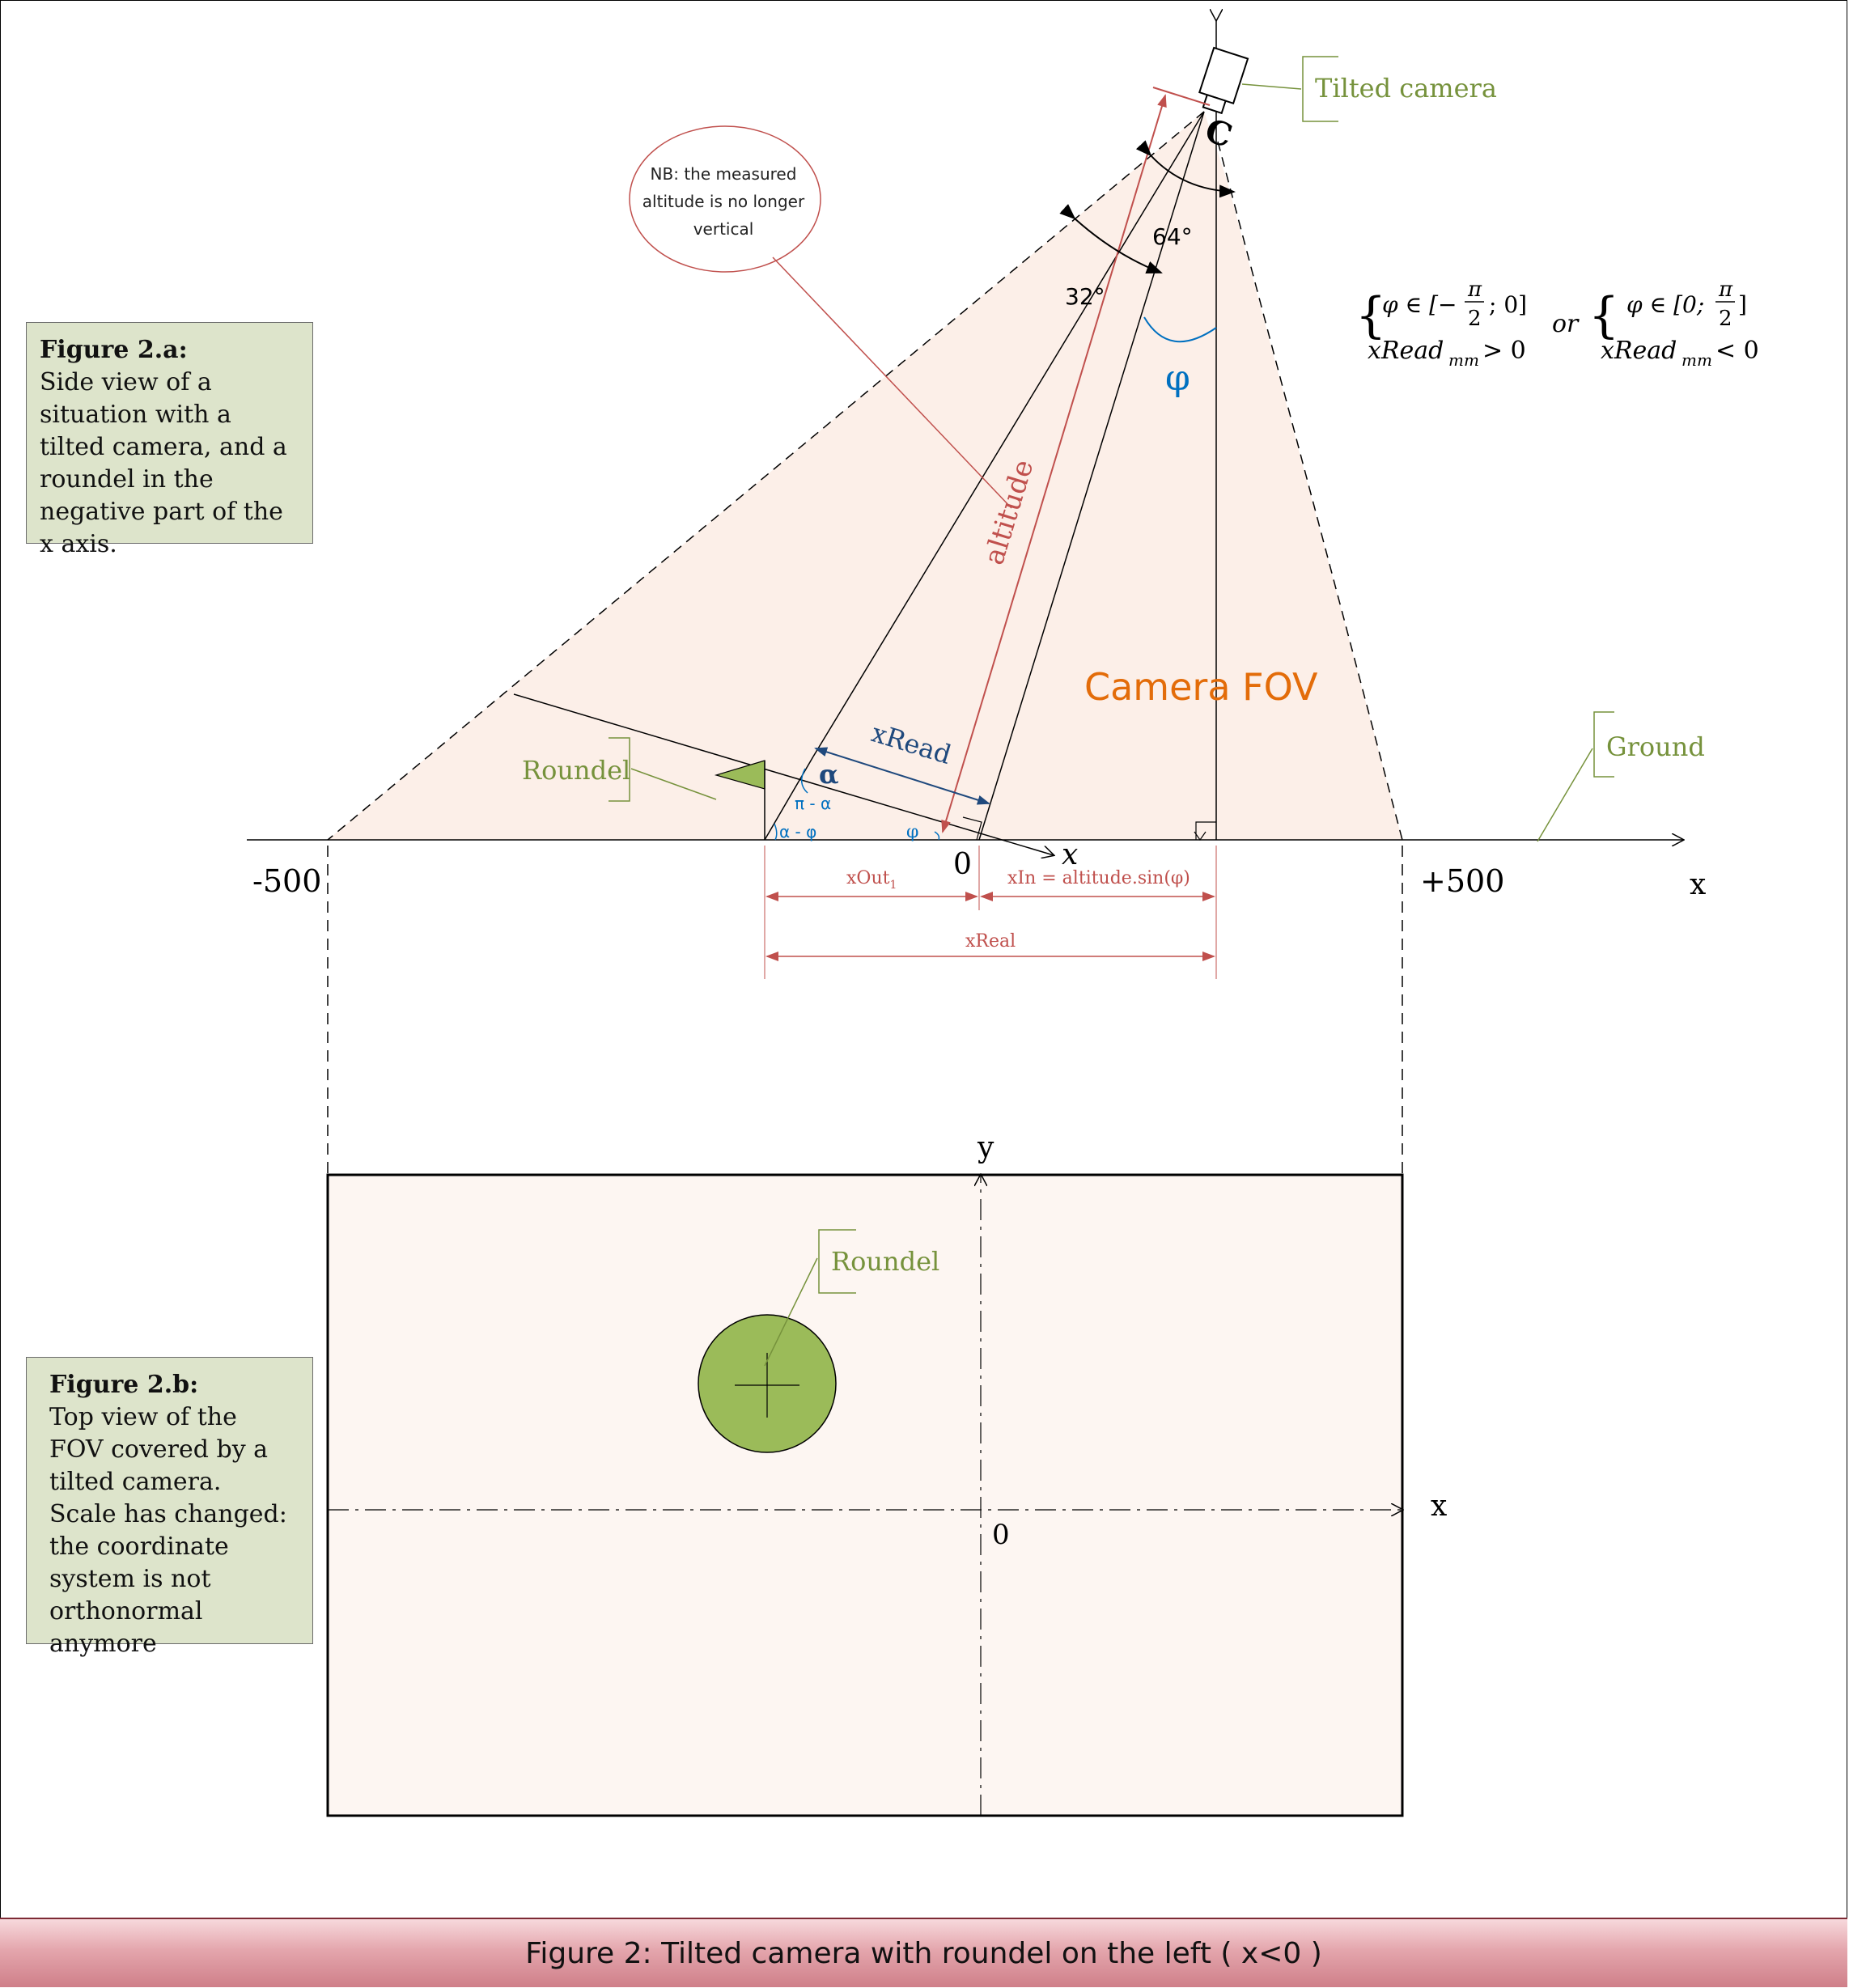 Image resolution: width=1849 pixels, height=1988 pixels. I want to click on top-y-label: y, so click(986, 1147).